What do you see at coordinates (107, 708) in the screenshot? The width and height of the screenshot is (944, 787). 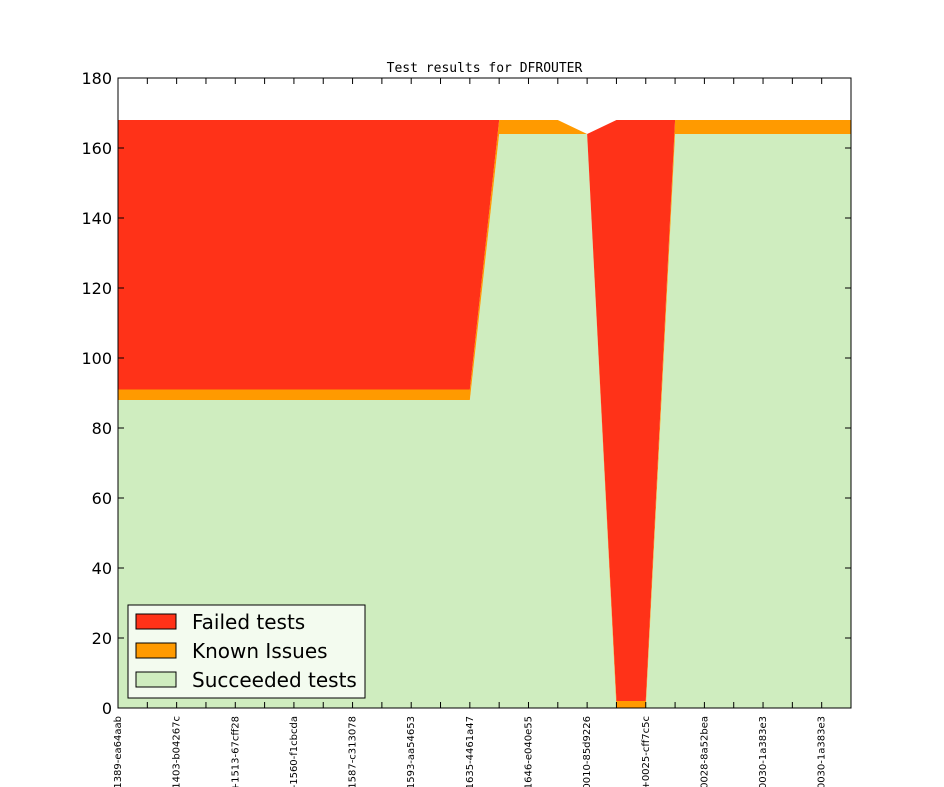 I see `y-tick-label: 0` at bounding box center [107, 708].